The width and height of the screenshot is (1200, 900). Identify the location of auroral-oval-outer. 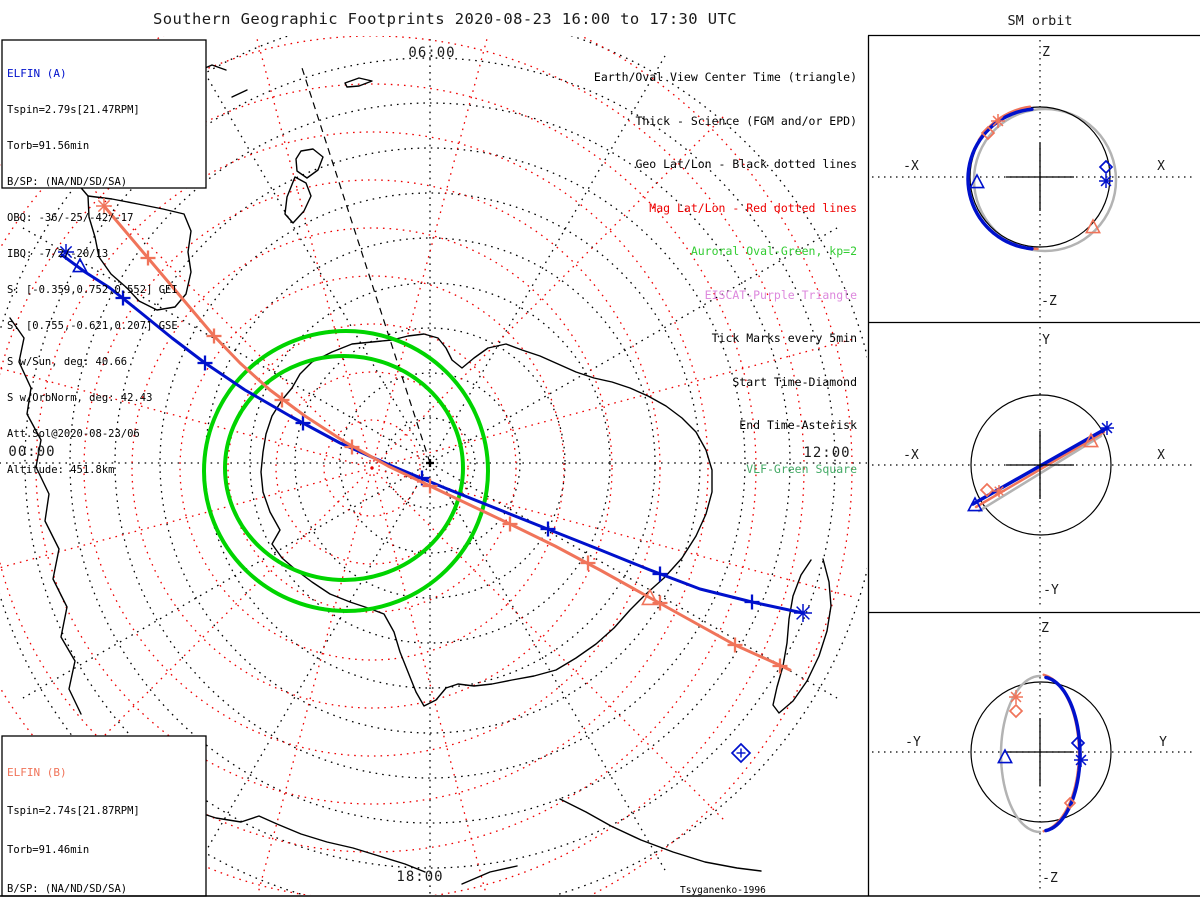
(346, 471).